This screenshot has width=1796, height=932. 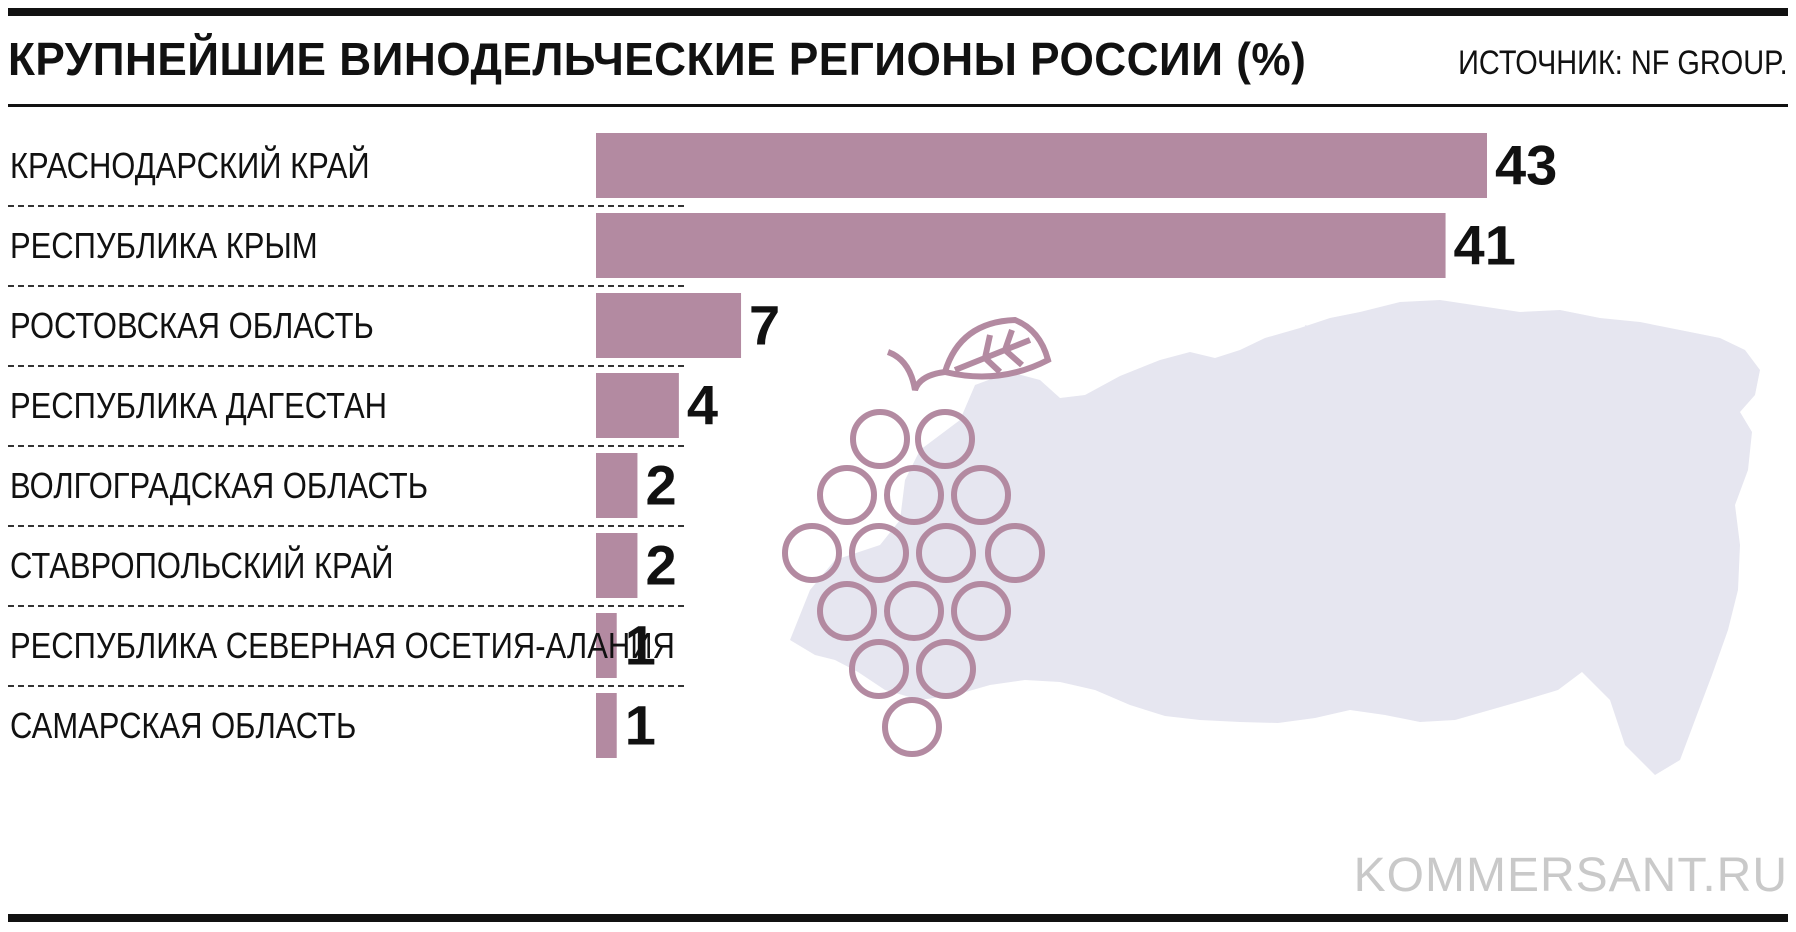 I want to click on header-divider, so click(x=898, y=105).